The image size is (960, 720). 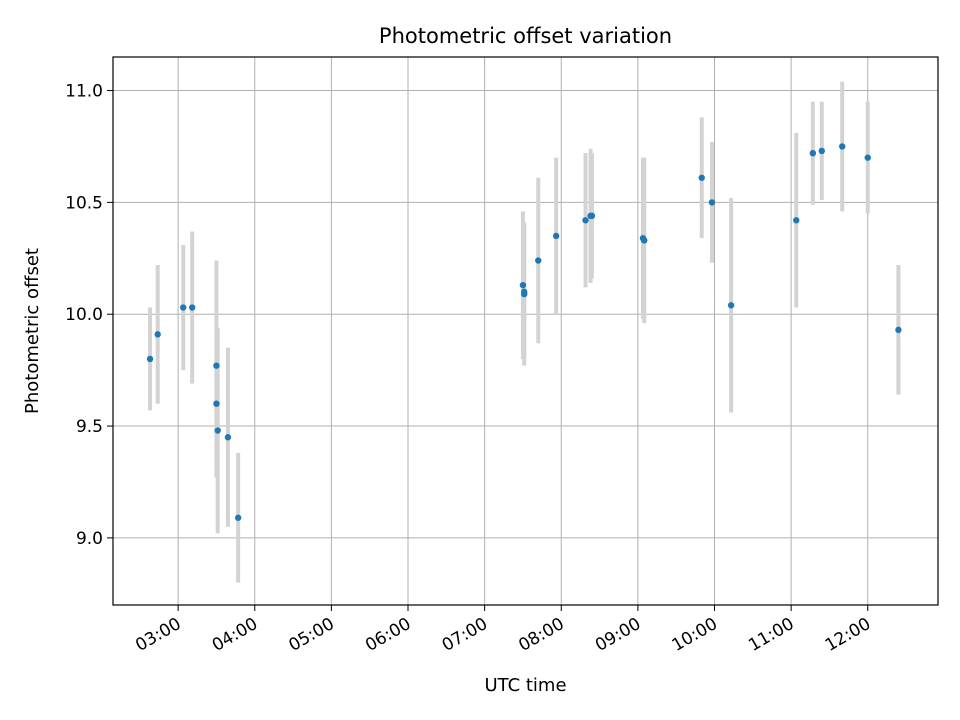 What do you see at coordinates (84, 92) in the screenshot?
I see `y-tick-label: 11.0` at bounding box center [84, 92].